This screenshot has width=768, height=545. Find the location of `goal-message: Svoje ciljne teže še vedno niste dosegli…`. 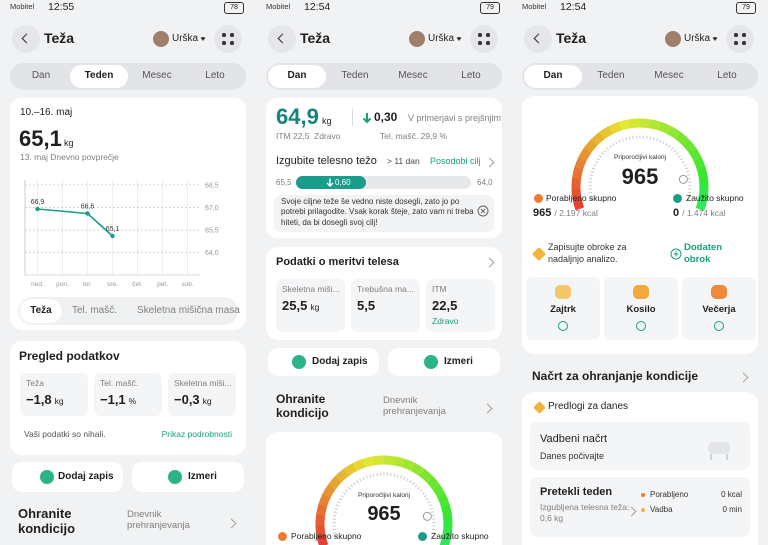

goal-message: Svoje ciljne teže še vedno niste dosegli… is located at coordinates (377, 212).